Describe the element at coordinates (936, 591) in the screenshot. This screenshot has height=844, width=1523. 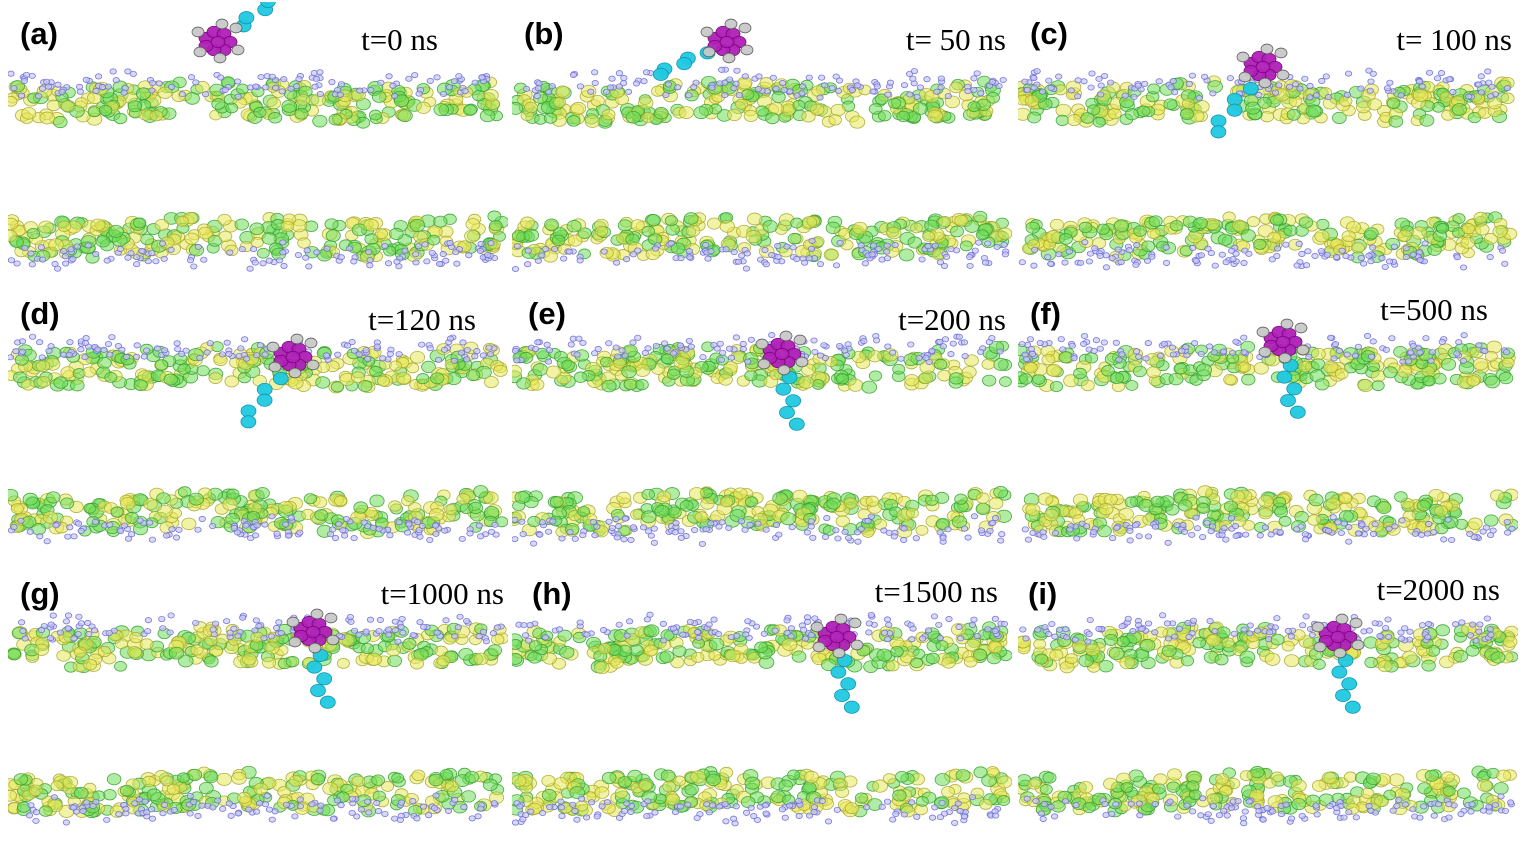
I see `time-label: t=1500 ns` at that location.